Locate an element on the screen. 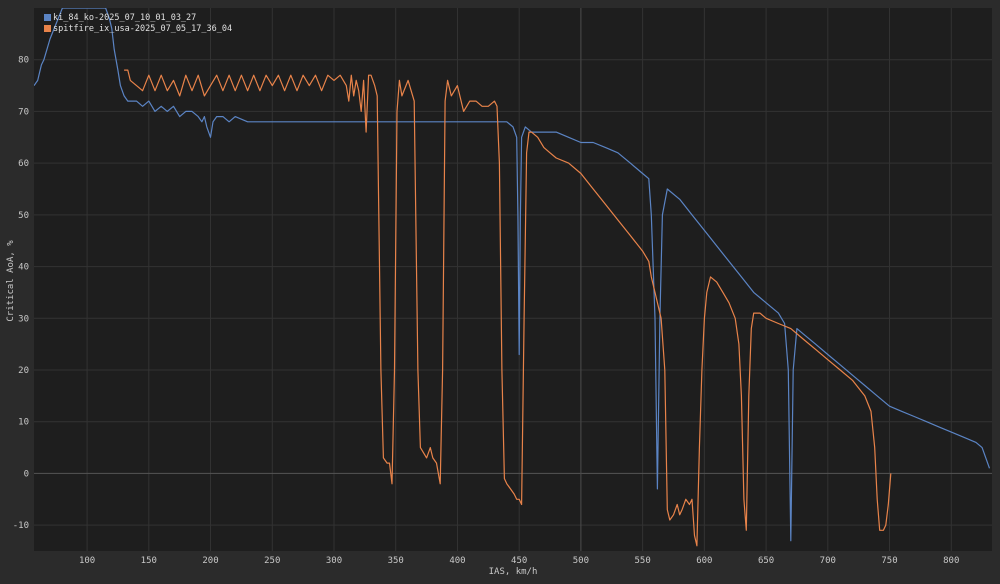 This screenshot has height=584, width=1000. y-tick-label: 80 is located at coordinates (23, 61).